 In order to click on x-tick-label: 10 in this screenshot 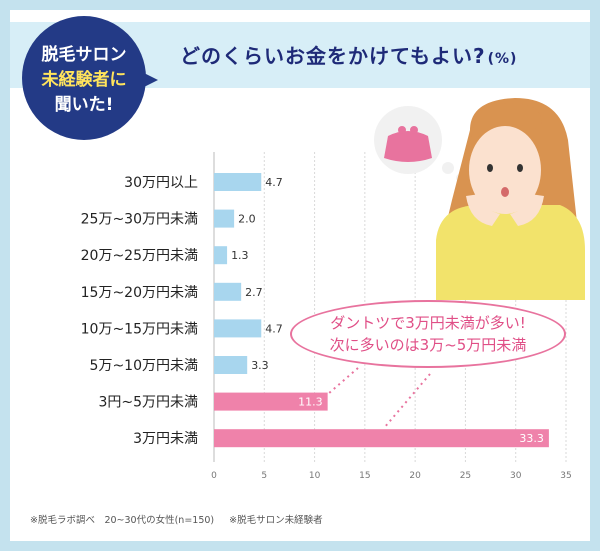, I will do `click(315, 476)`.